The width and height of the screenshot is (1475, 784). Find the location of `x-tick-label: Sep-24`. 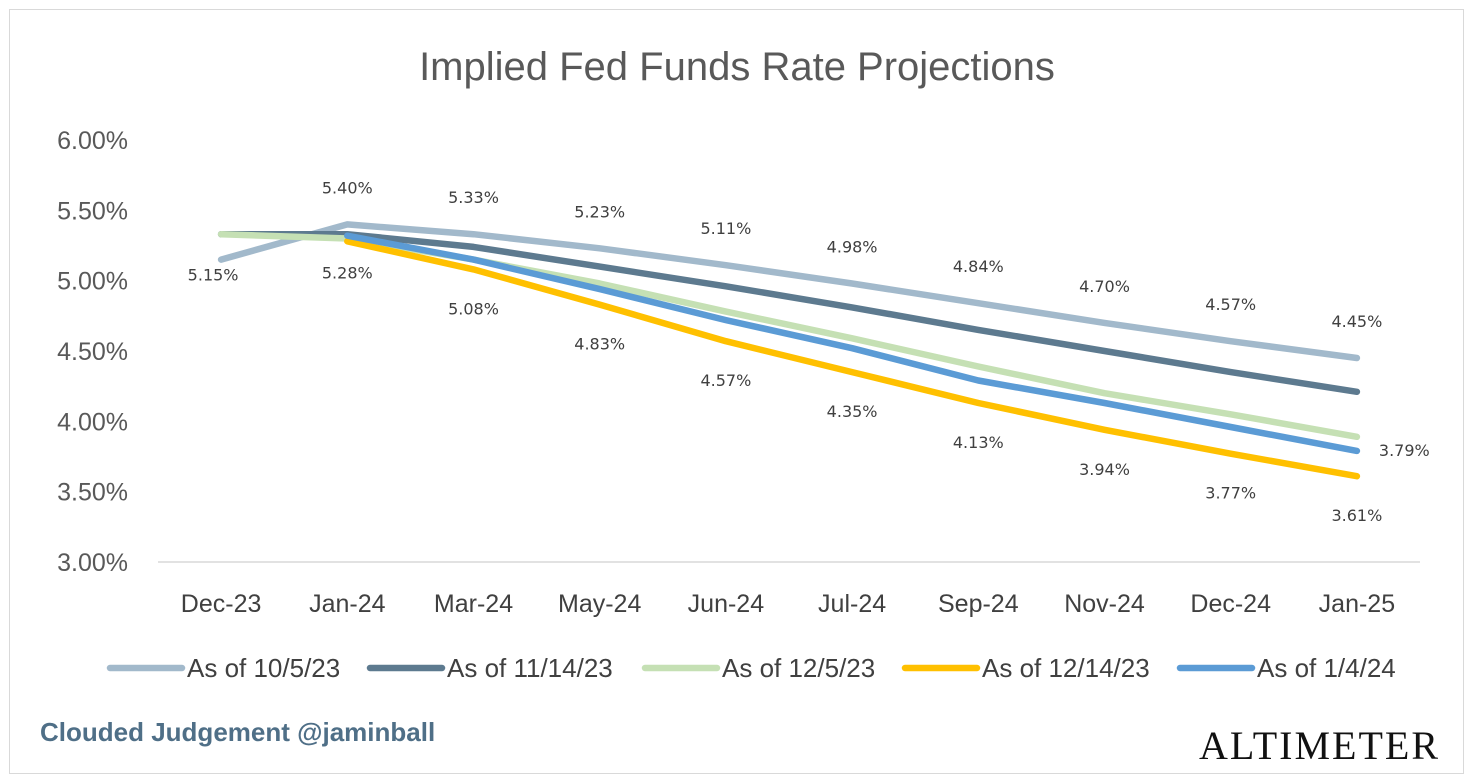

x-tick-label: Sep-24 is located at coordinates (978, 604).